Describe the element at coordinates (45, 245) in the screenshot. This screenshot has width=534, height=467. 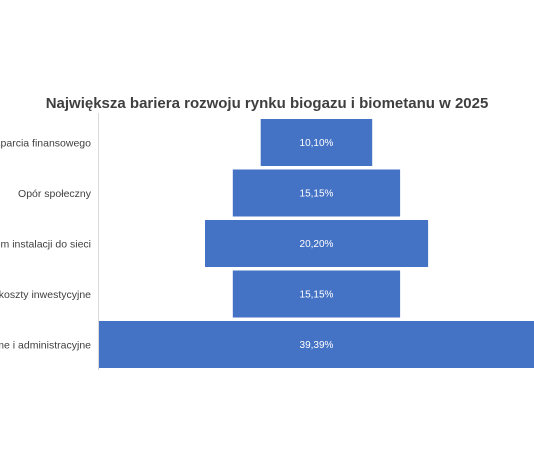
I see `category-label: em instalacji do sieci` at that location.